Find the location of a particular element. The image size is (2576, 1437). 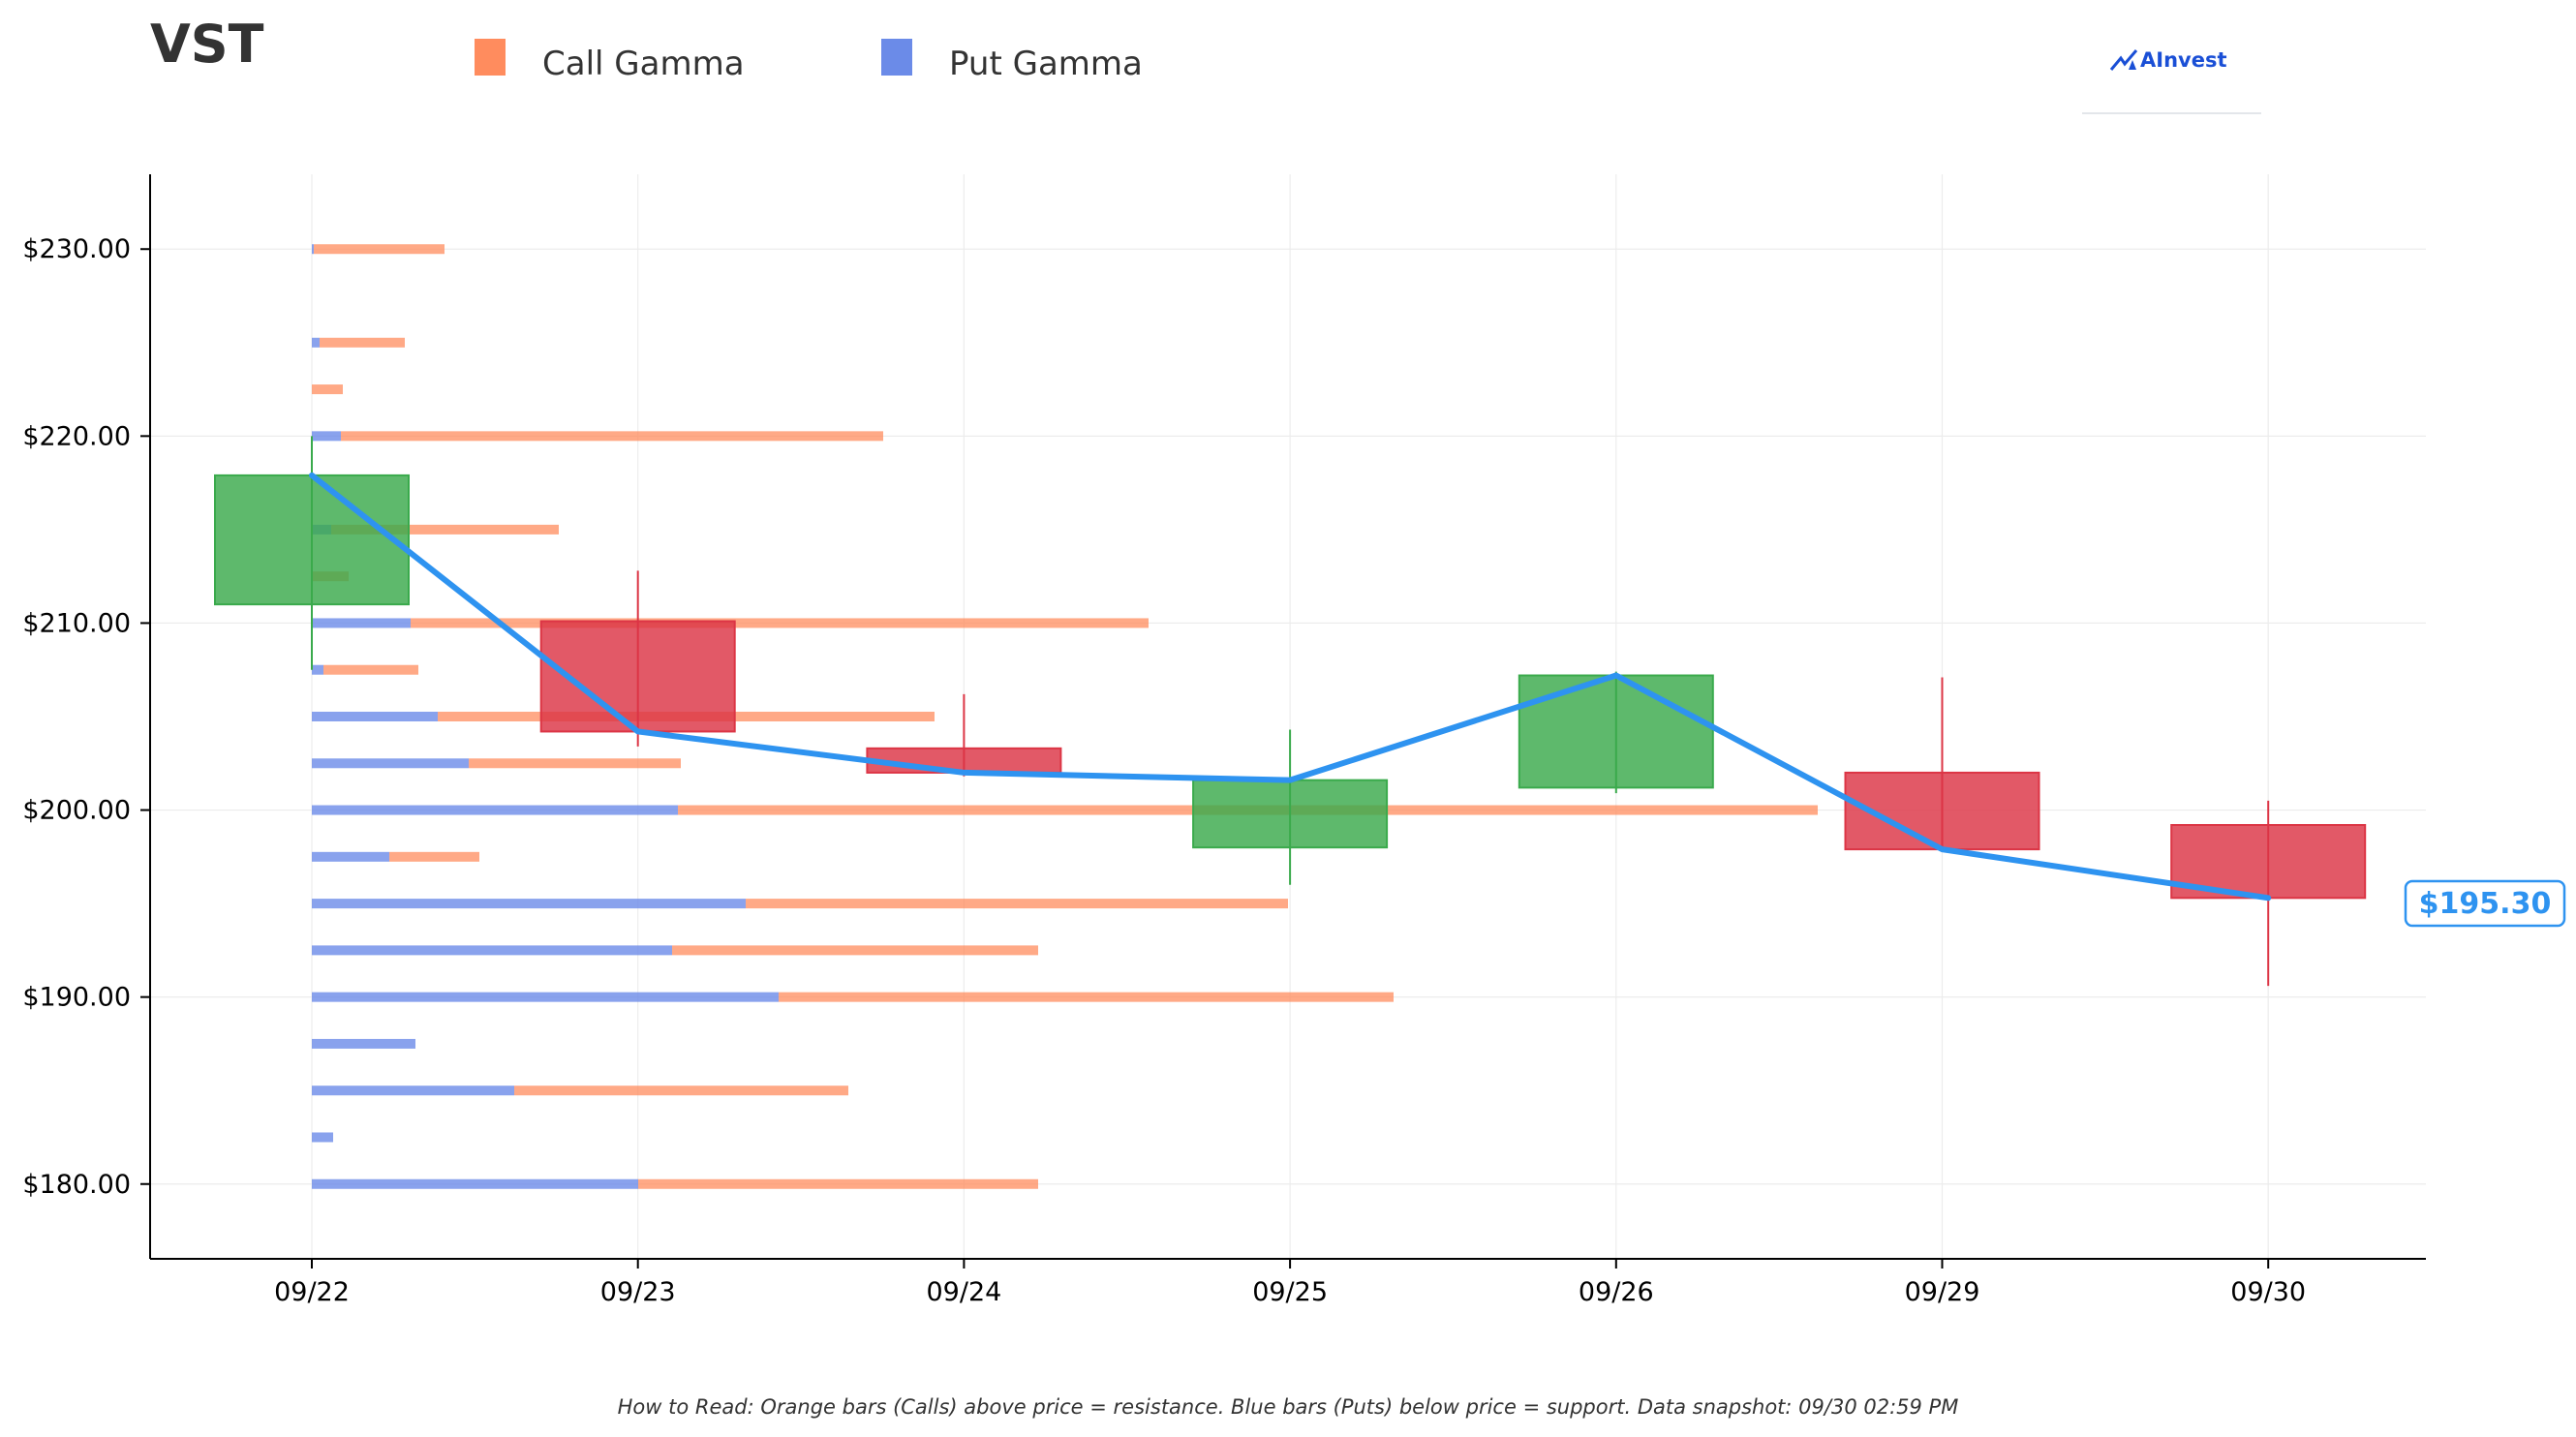

y-tick-label: $230.00 is located at coordinates (76, 249).